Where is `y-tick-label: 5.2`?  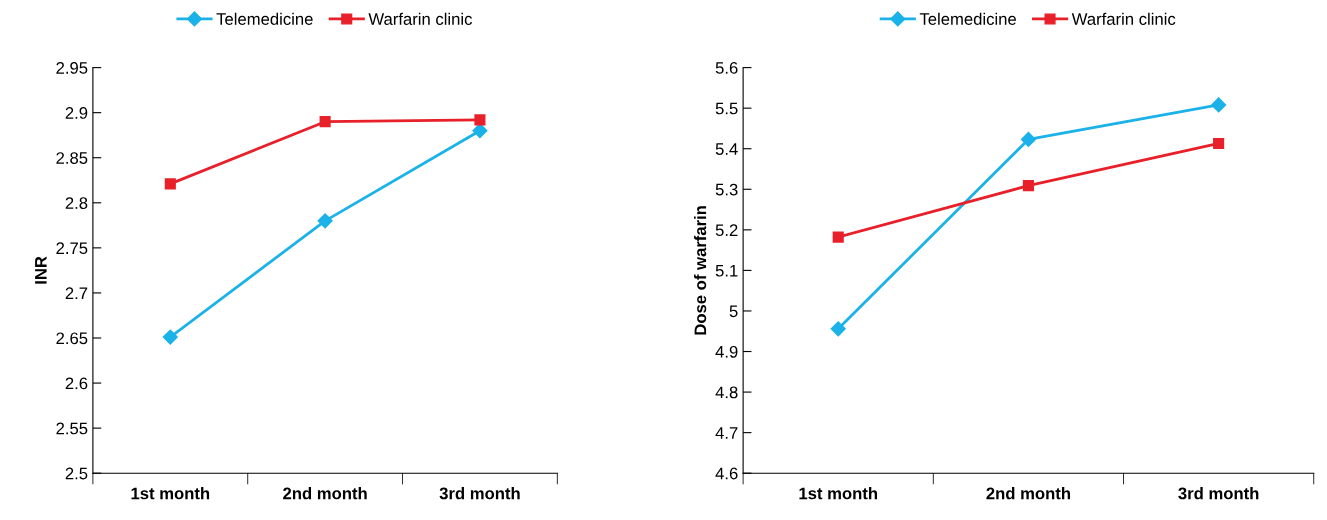
y-tick-label: 5.2 is located at coordinates (726, 230).